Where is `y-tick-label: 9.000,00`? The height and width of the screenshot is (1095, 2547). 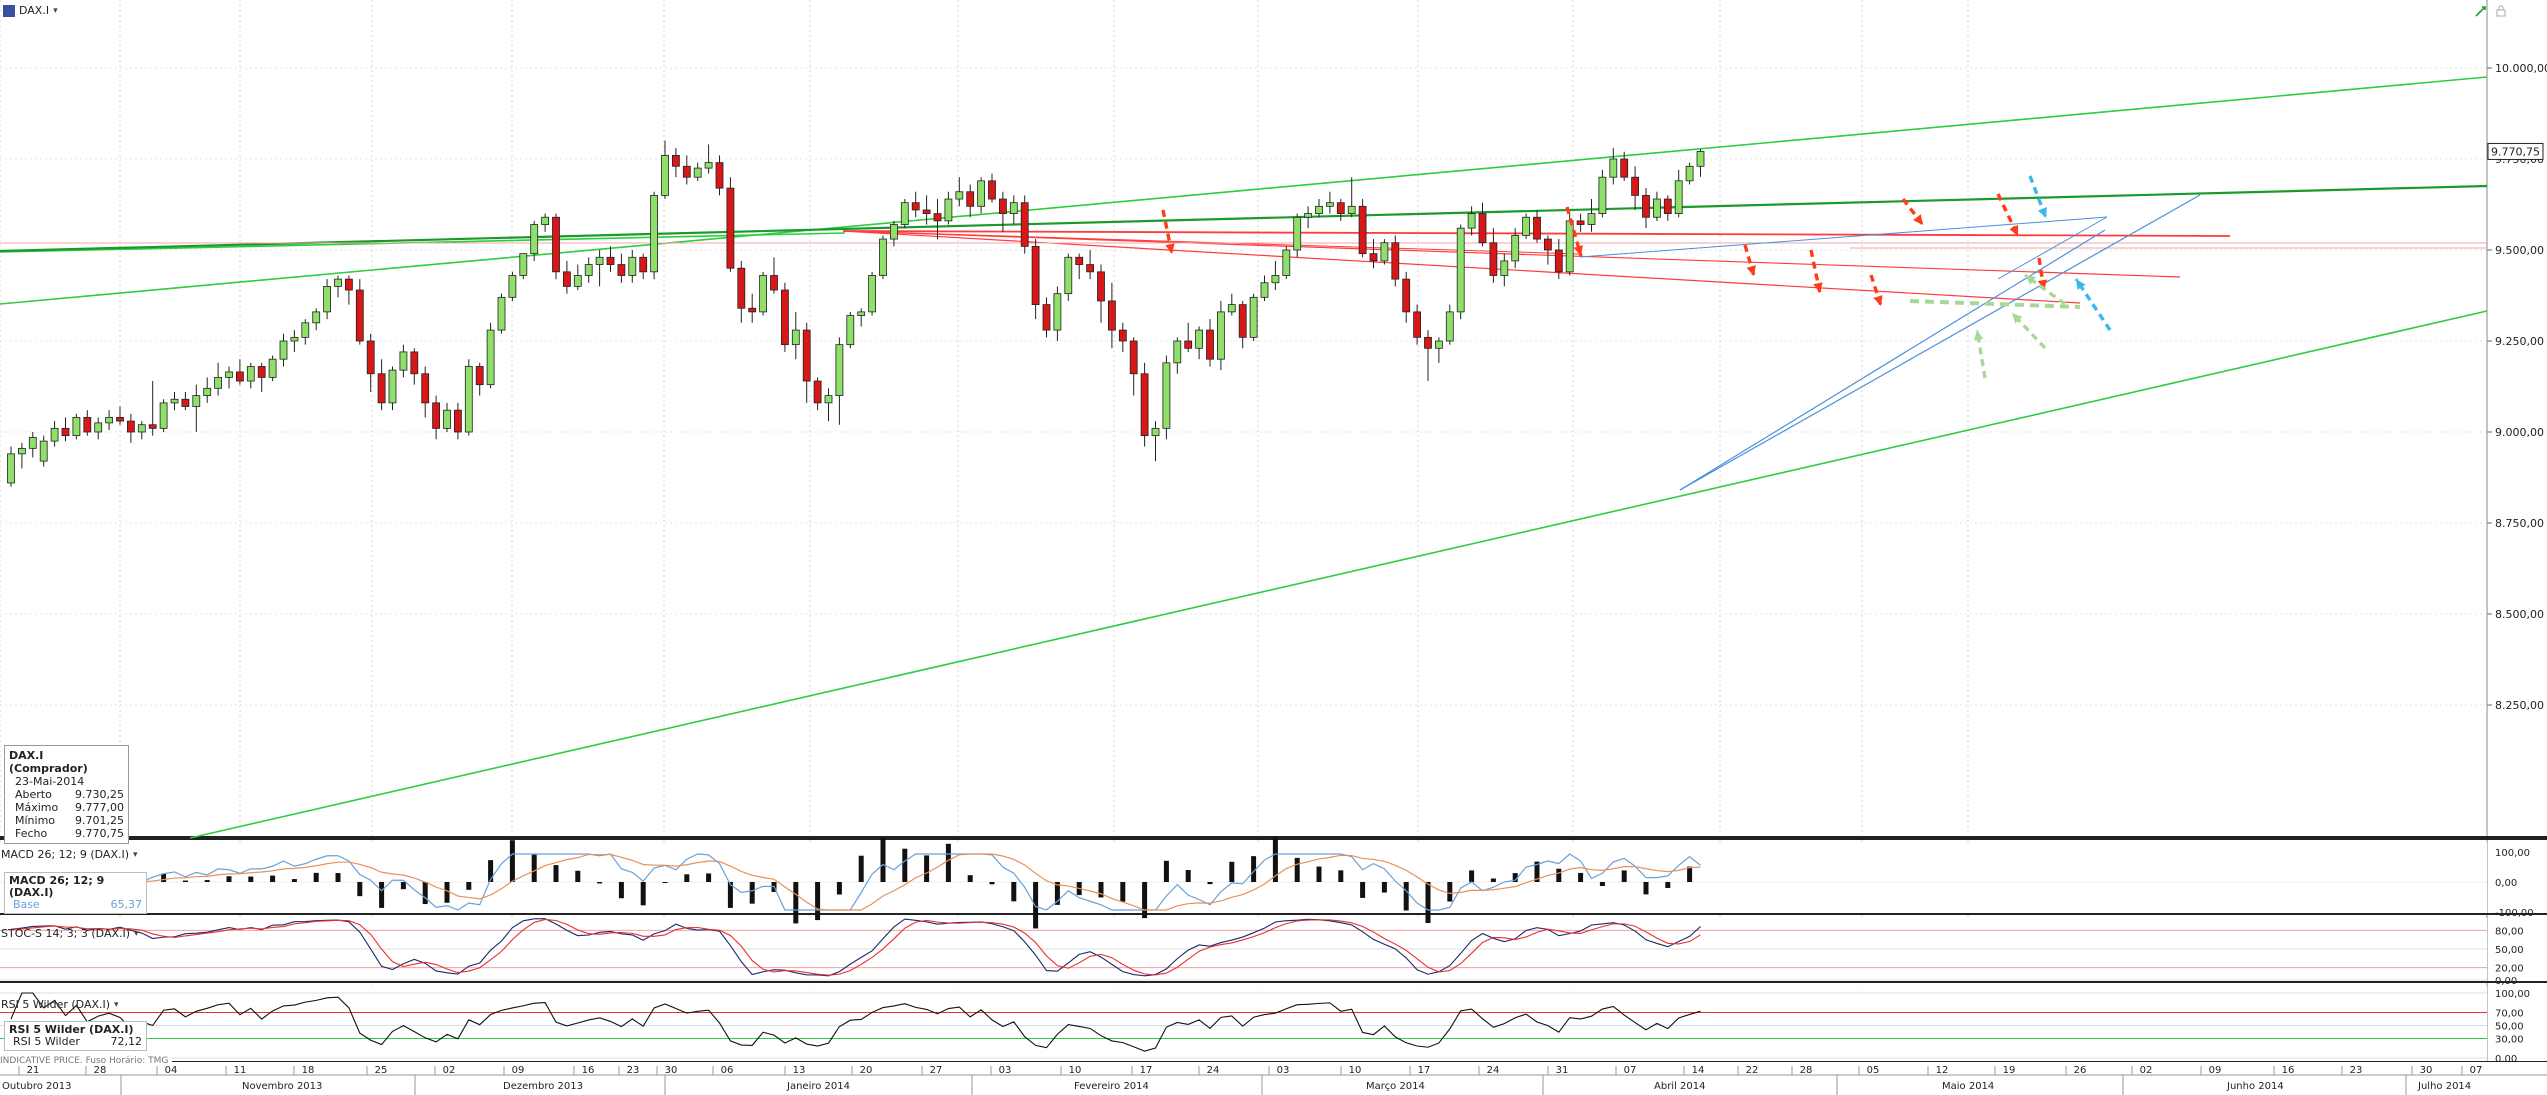
y-tick-label: 9.000,00 is located at coordinates (2519, 432).